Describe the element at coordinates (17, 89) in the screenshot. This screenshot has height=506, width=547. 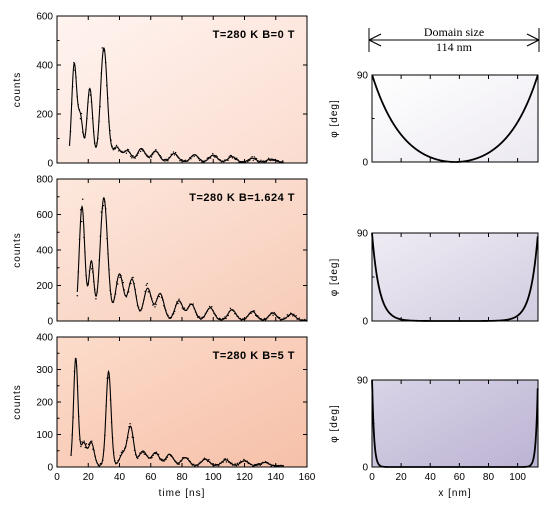
I see `chart_data-ylabel: counts` at that location.